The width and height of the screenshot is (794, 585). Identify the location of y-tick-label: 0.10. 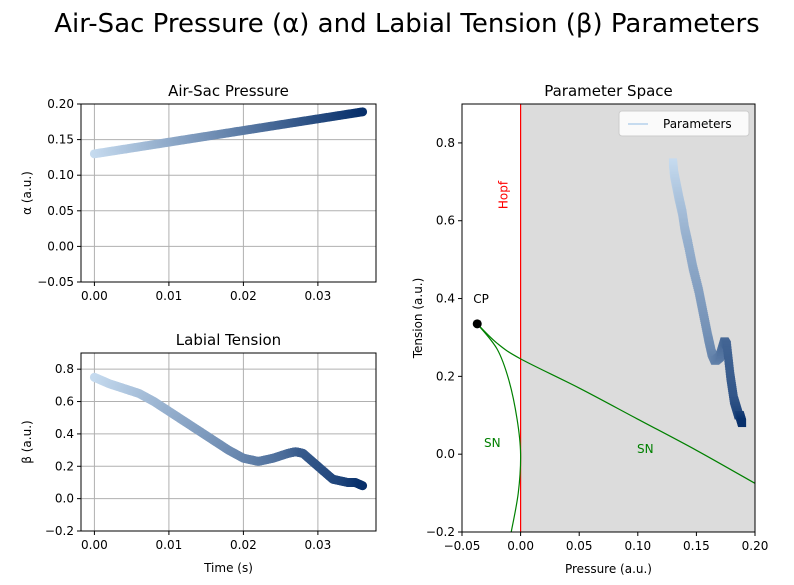
(60, 175).